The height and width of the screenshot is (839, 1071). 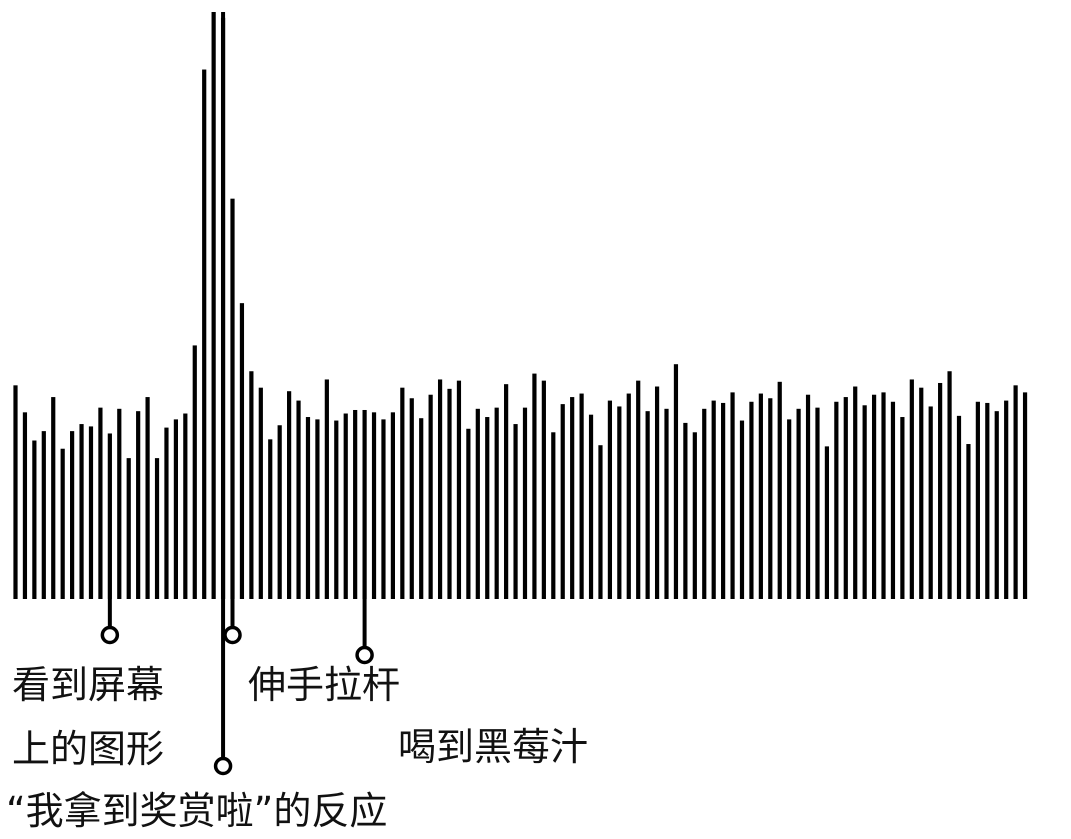 I want to click on pull-lever-marker, so click(x=232, y=622).